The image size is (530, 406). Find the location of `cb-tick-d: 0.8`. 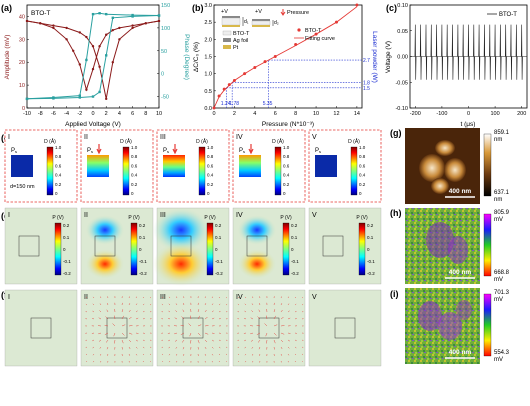

cb-tick-d: 0.8 is located at coordinates (286, 156).